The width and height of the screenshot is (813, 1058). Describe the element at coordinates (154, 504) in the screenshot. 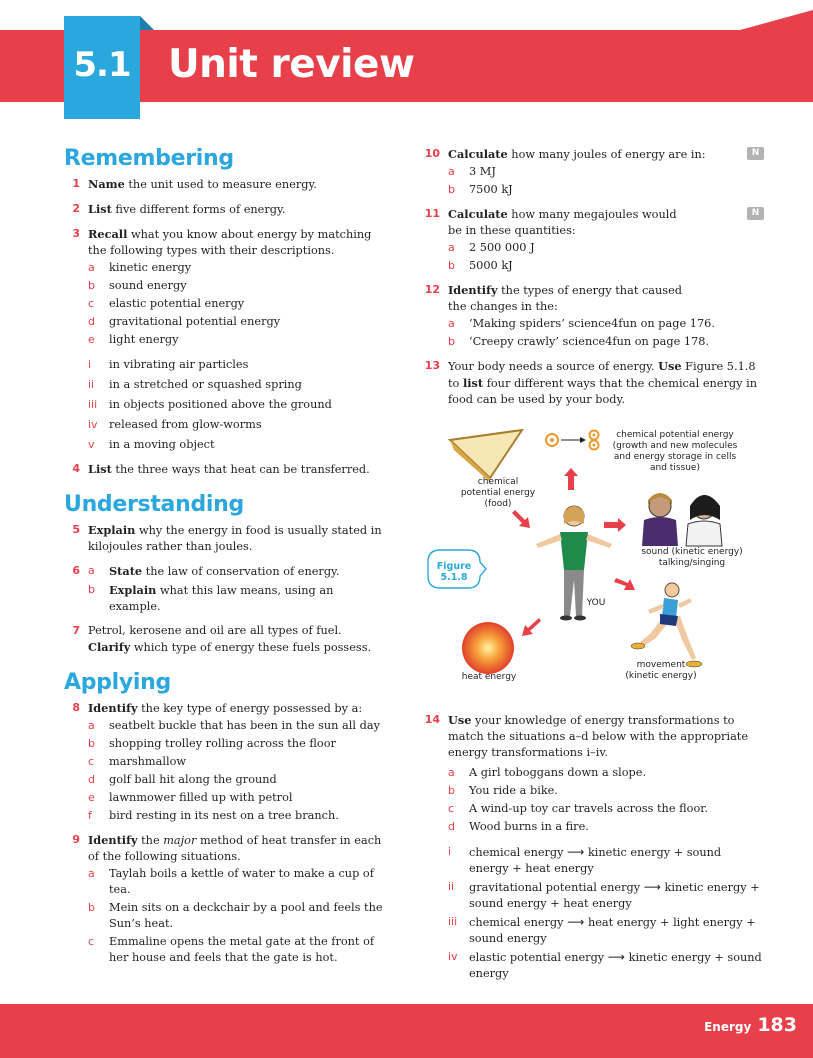

I see `section-understanding: Understanding` at that location.